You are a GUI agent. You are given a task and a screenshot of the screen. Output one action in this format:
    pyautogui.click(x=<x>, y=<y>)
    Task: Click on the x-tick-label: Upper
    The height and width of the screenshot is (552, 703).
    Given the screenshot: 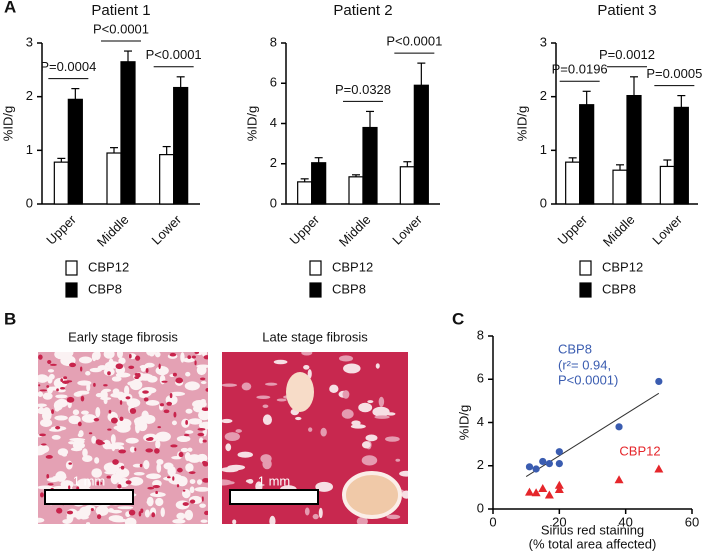 What is the action you would take?
    pyautogui.click(x=305, y=229)
    